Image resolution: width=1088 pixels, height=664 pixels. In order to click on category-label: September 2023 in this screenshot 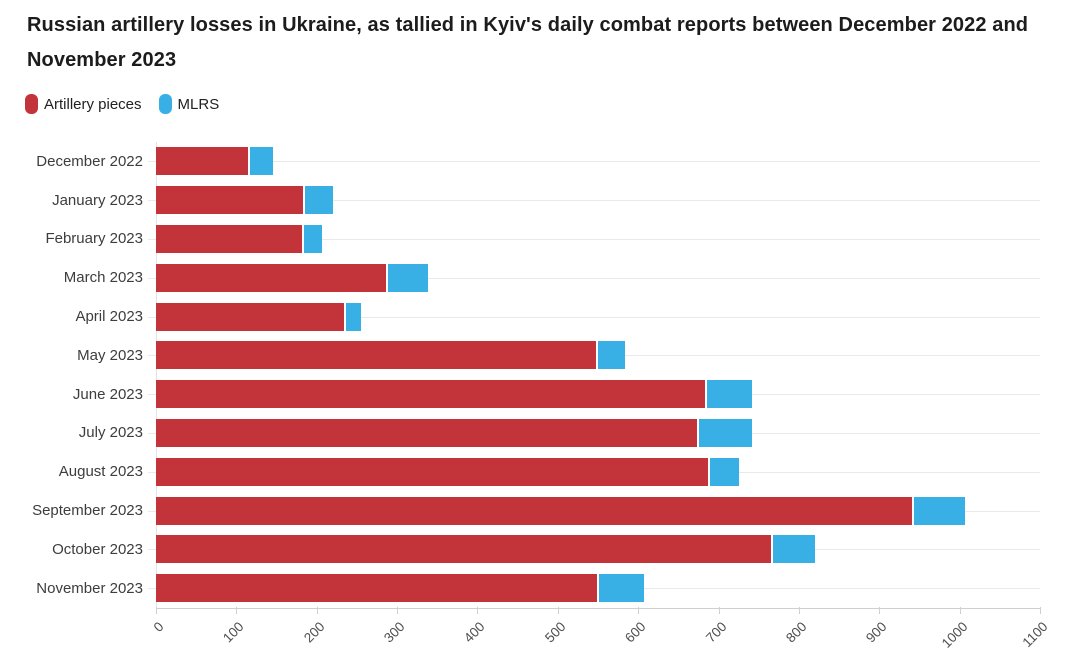, I will do `click(87, 511)`.